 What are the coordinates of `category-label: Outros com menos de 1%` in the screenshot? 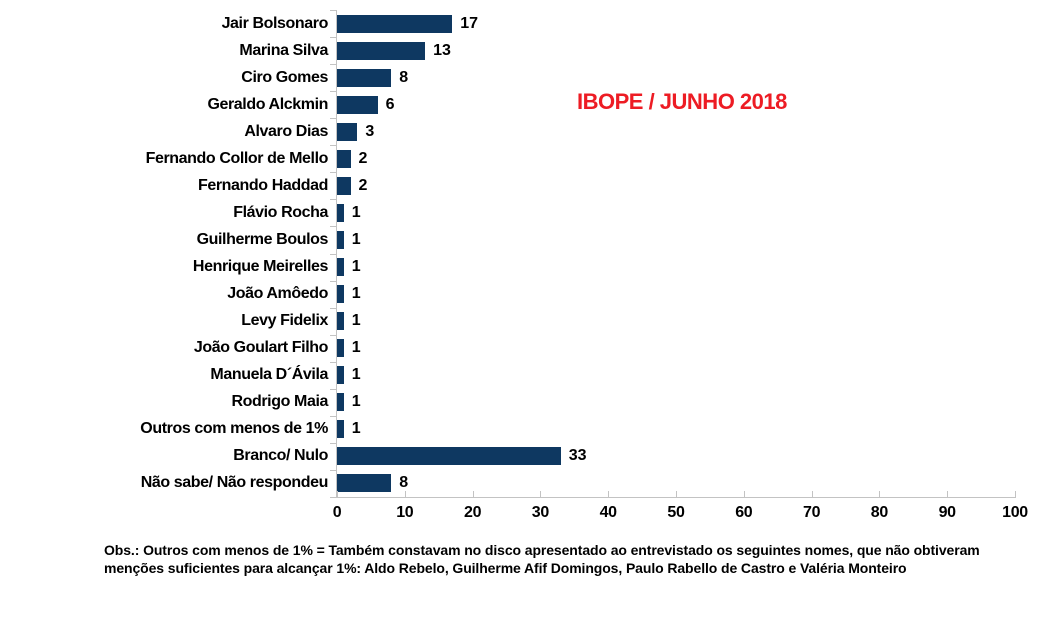 It's located at (234, 429).